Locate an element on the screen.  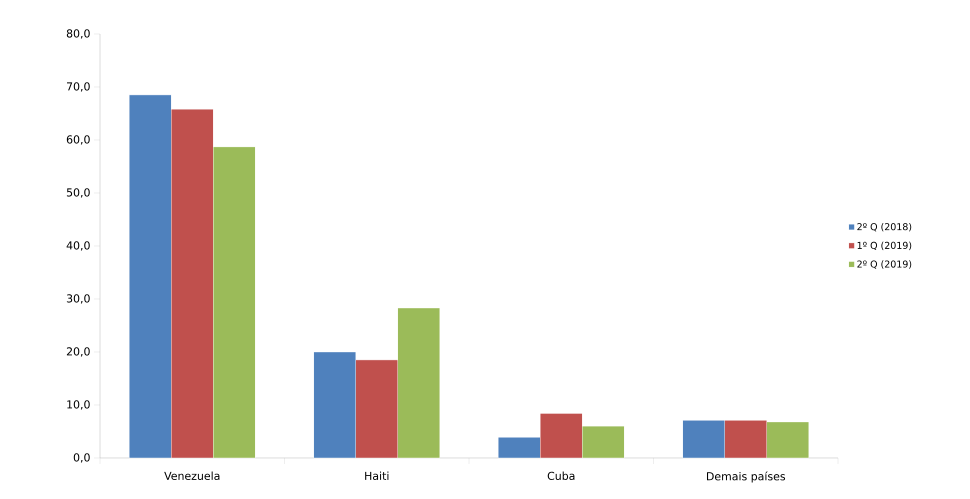
y-tick-label: 10,0 is located at coordinates (78, 405).